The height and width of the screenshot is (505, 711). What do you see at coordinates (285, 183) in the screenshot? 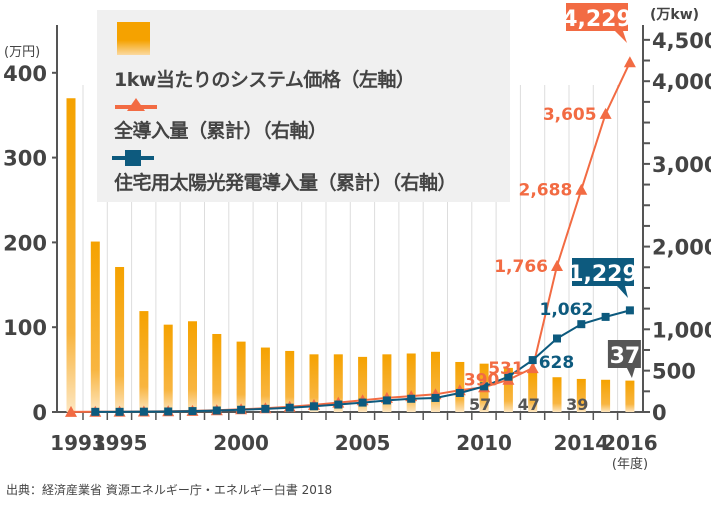
I see `legend-residential-label: 住宅用太陽光発電導入量（累計）（右軸）` at bounding box center [285, 183].